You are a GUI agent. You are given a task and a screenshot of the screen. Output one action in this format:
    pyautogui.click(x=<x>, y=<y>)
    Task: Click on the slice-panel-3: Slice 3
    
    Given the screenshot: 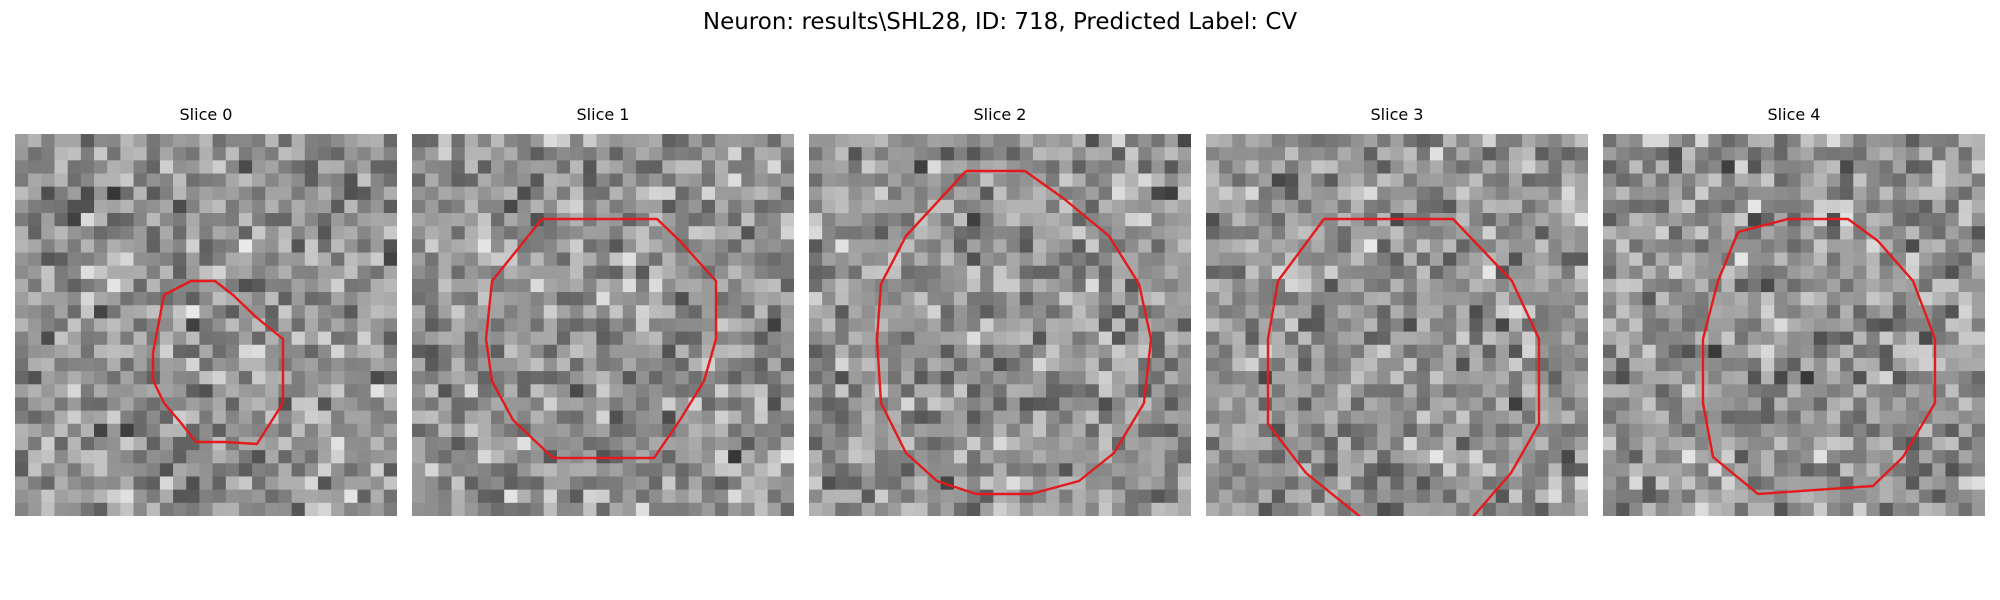 What is the action you would take?
    pyautogui.click(x=1397, y=314)
    